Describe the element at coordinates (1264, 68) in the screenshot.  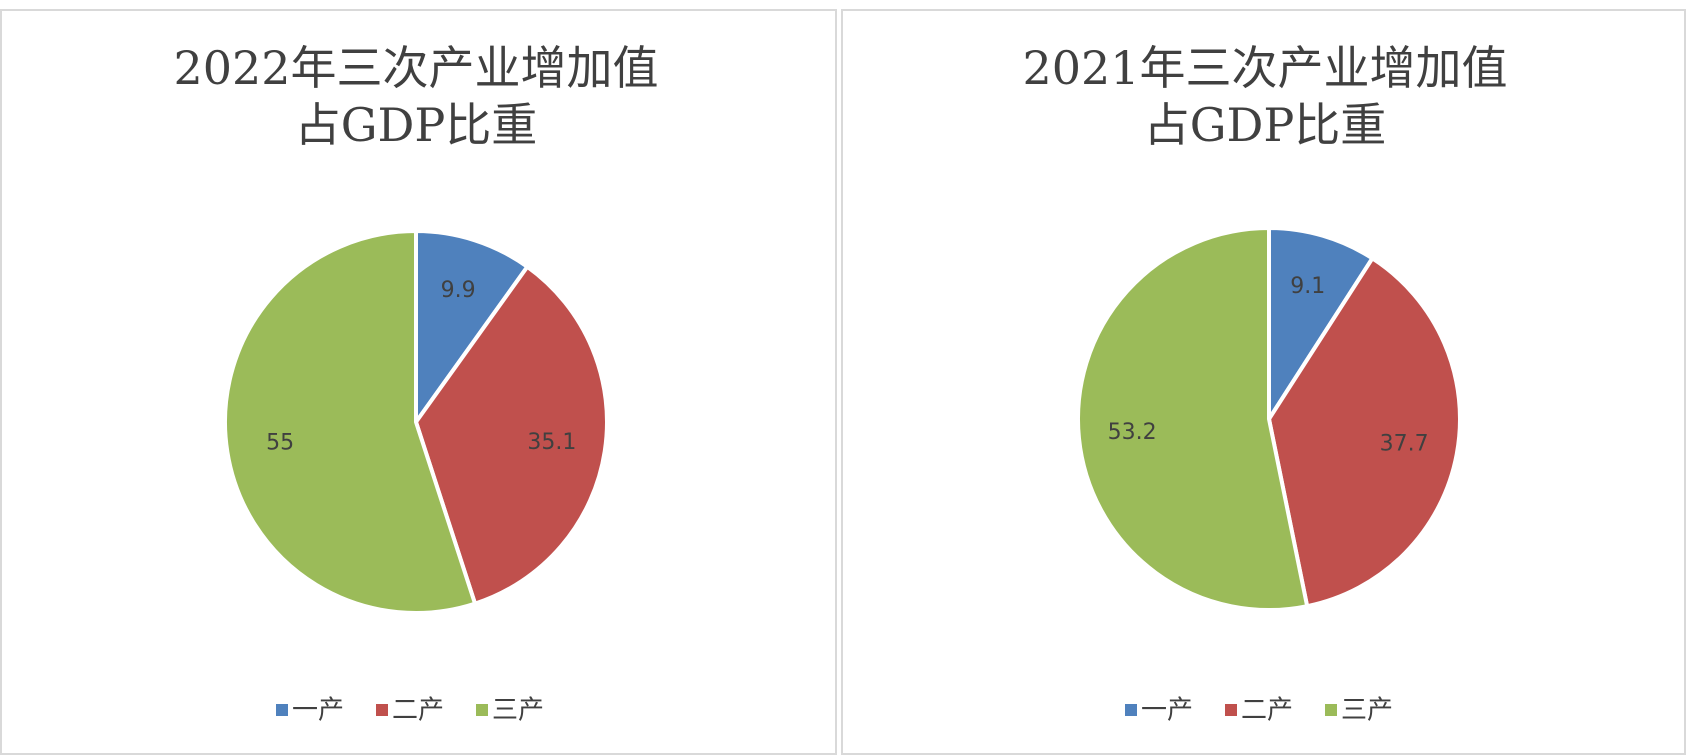
I see `chart-title: 2021年三次产业增加值` at that location.